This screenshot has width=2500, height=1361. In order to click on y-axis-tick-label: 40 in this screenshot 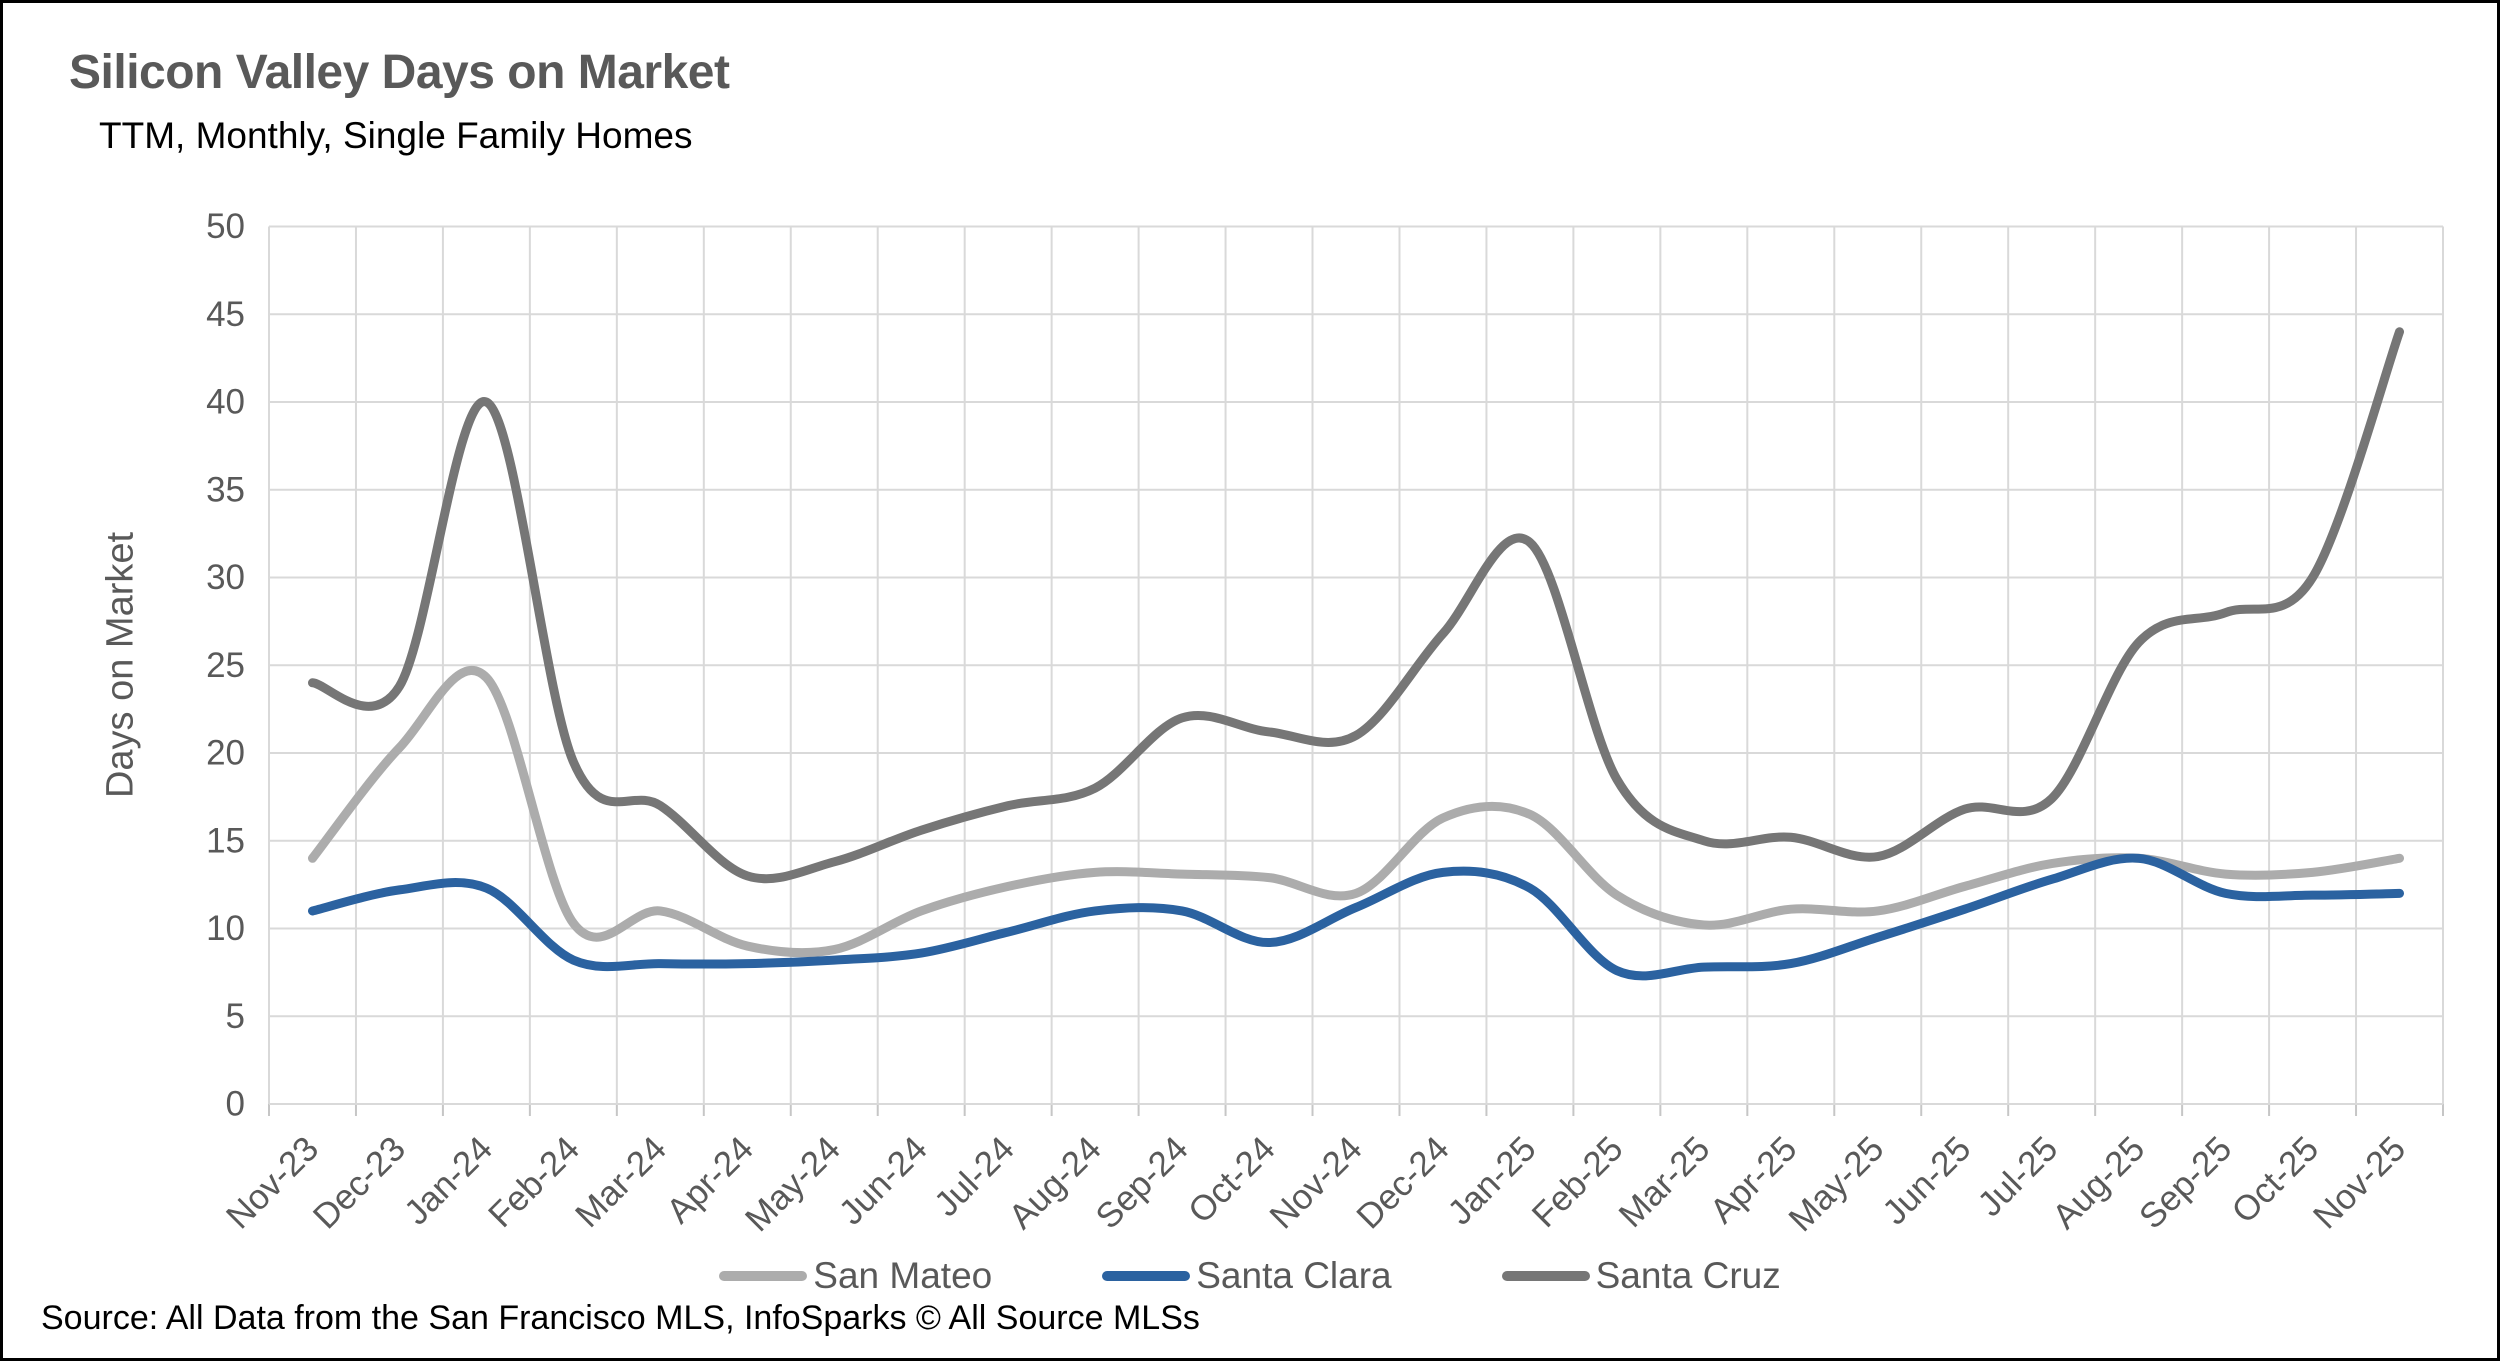, I will do `click(225, 402)`.